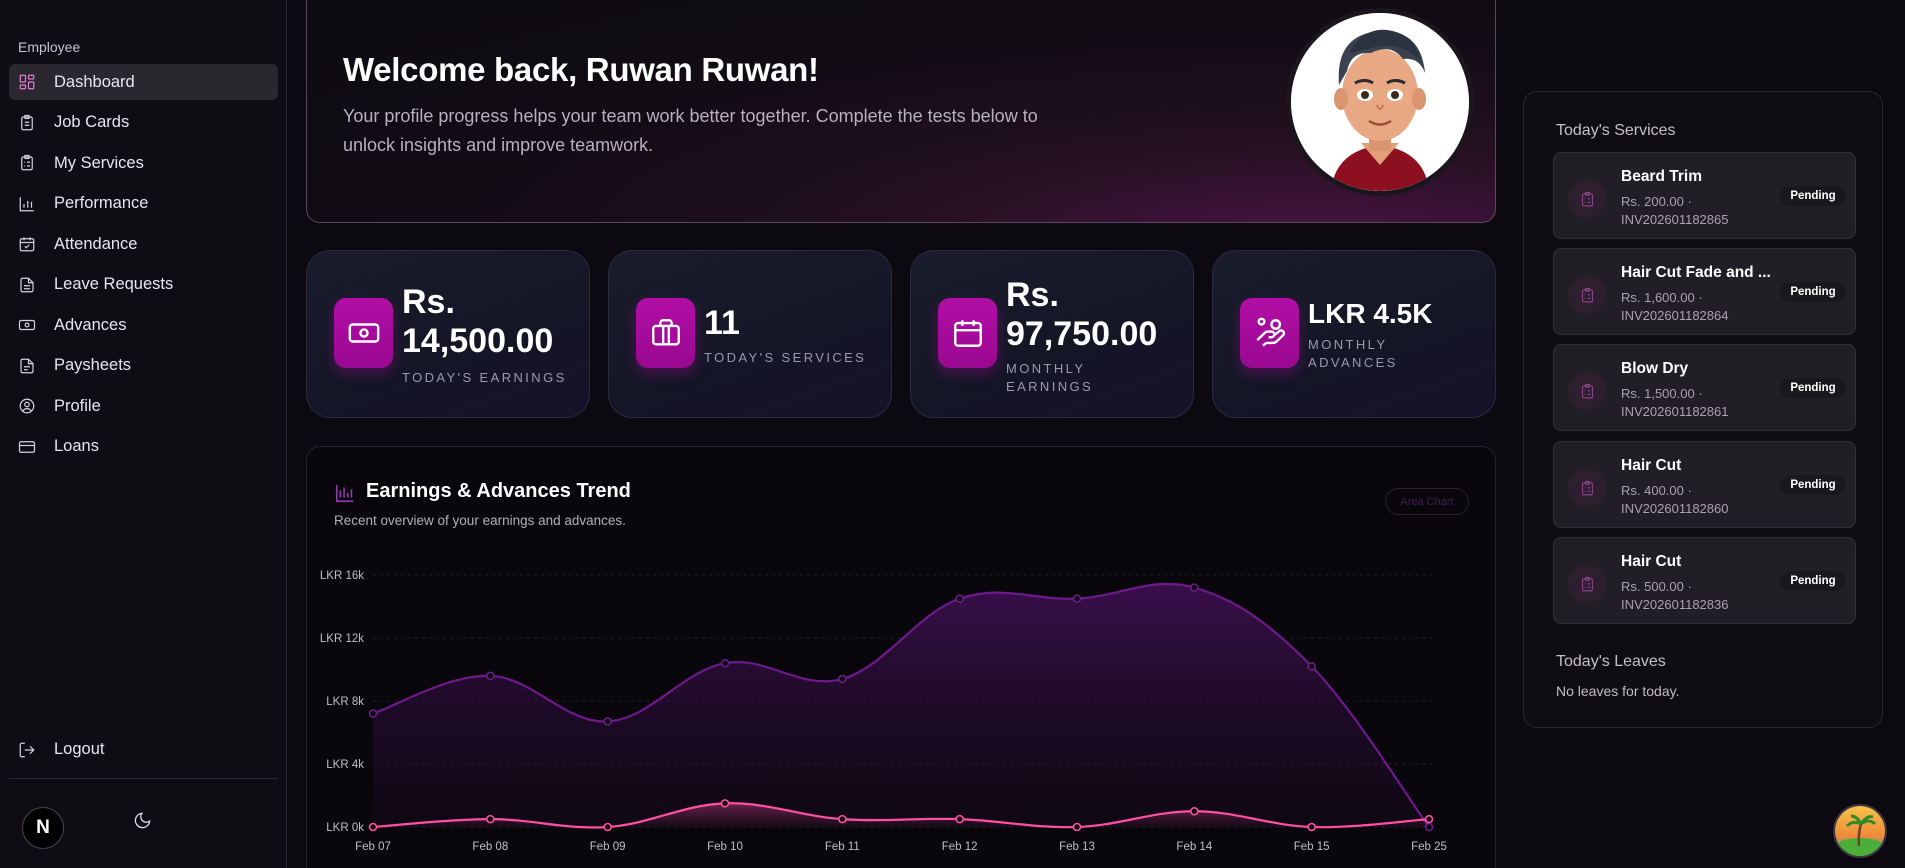 The image size is (1905, 868). Describe the element at coordinates (114, 284) in the screenshot. I see `sidebar-item-label: Leave Requests` at that location.